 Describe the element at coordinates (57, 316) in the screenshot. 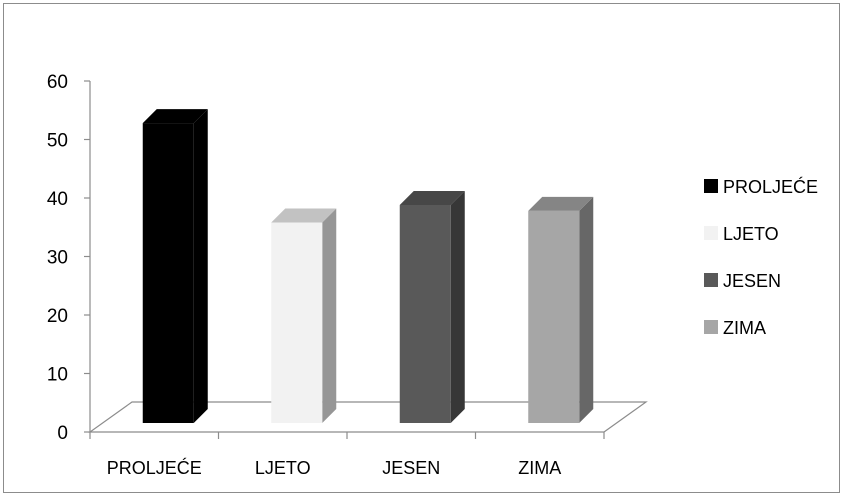

I see `y-tick-label: 20` at that location.